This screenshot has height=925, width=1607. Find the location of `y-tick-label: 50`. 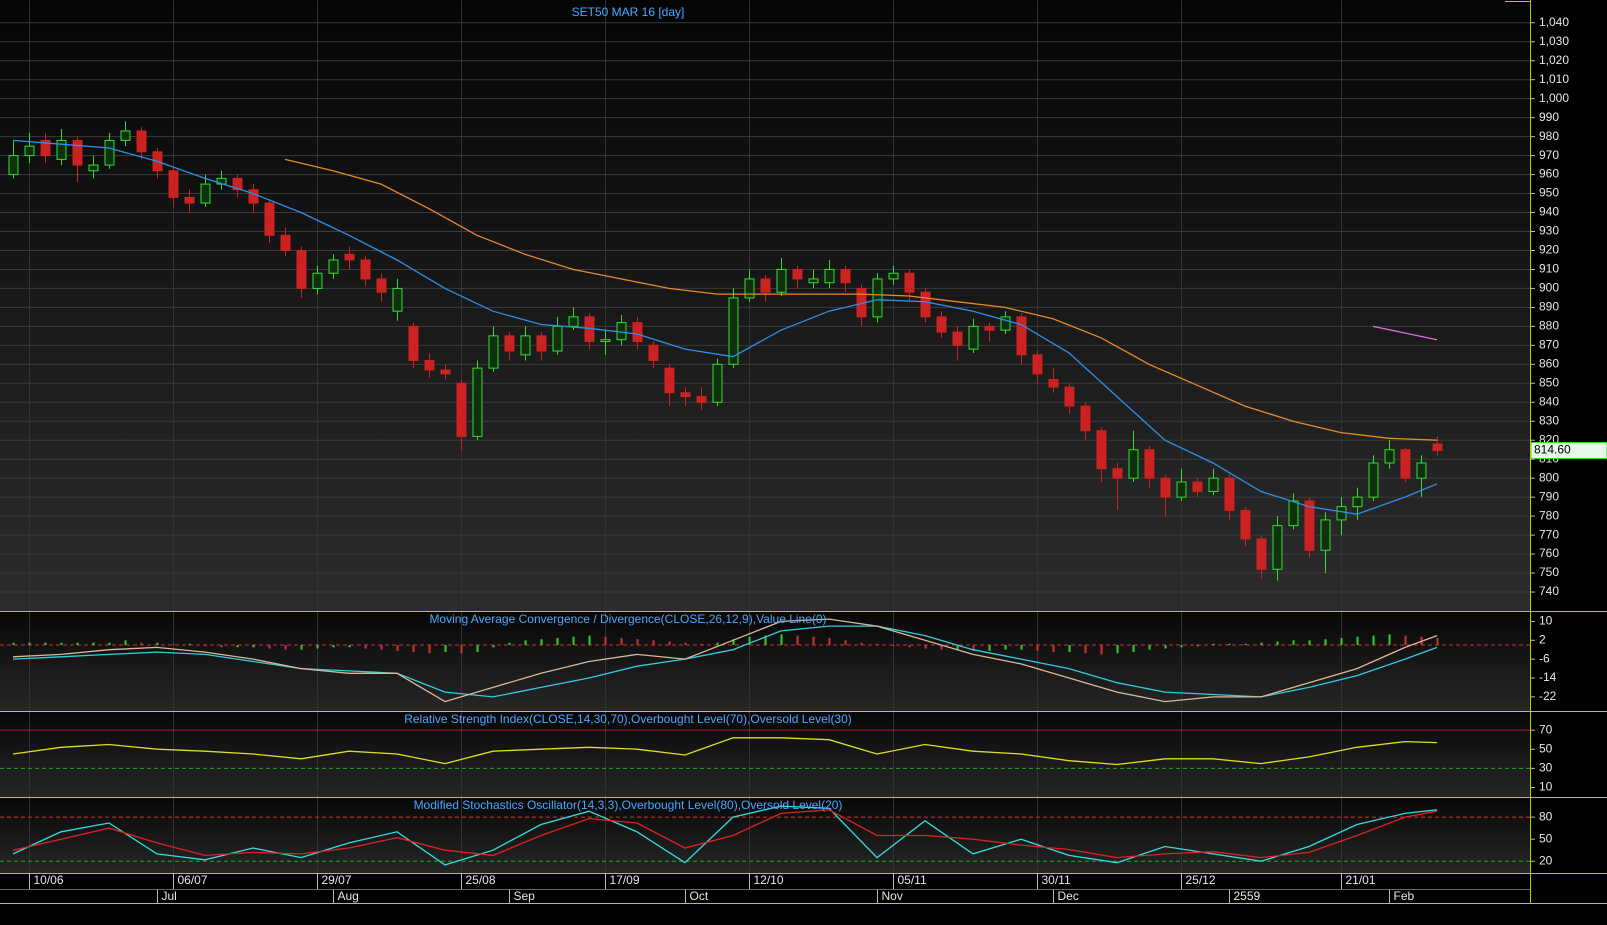

y-tick-label: 50 is located at coordinates (1546, 838).